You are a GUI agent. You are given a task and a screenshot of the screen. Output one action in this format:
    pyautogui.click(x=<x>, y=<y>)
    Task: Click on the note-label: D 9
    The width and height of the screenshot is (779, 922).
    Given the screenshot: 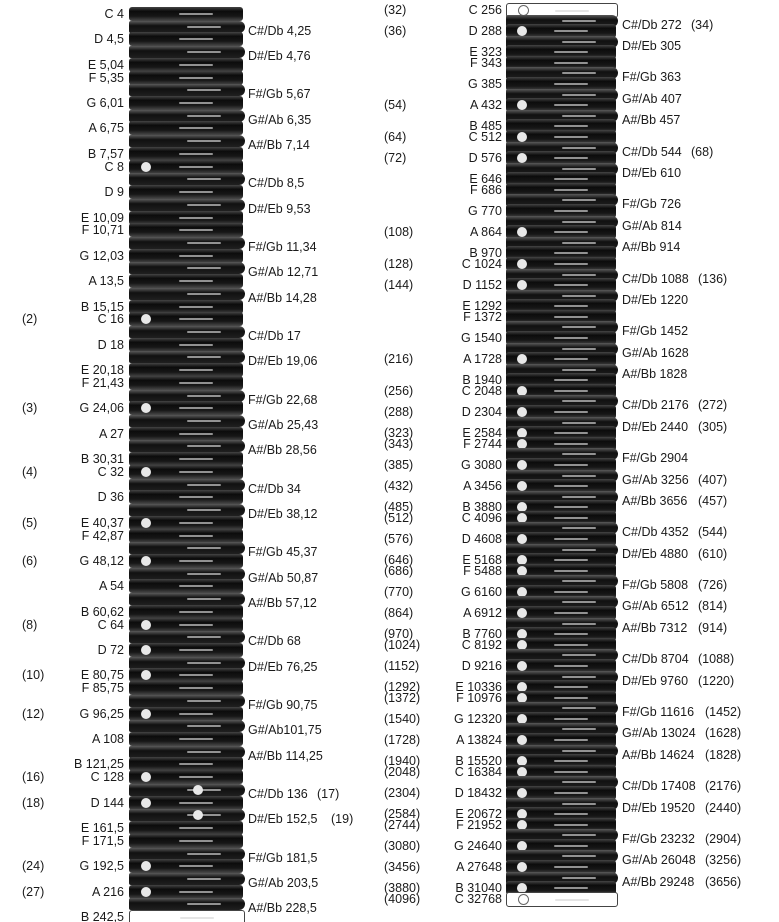 What is the action you would take?
    pyautogui.click(x=114, y=192)
    